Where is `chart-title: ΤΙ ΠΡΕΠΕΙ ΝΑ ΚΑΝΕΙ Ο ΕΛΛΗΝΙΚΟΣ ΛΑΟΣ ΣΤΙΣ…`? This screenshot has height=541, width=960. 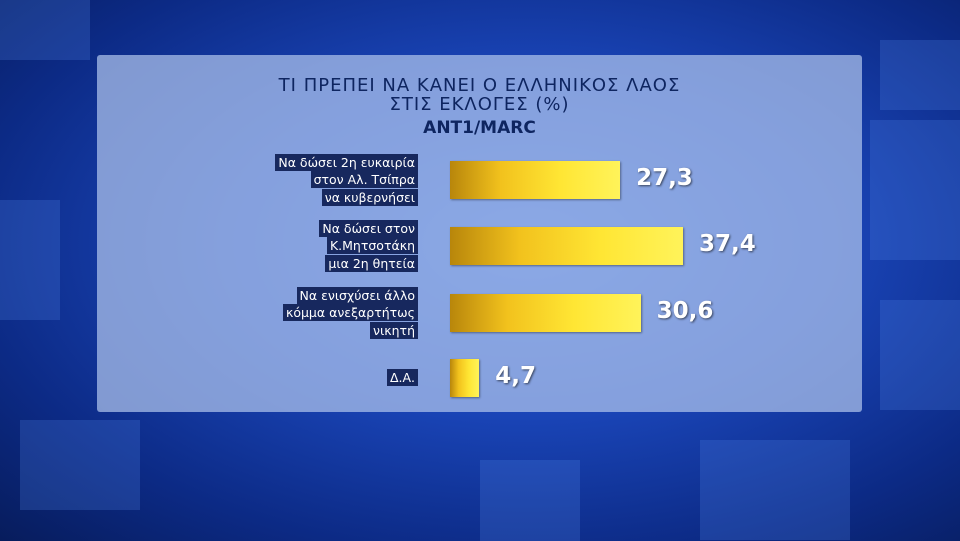 chart-title: ΤΙ ΠΡΕΠΕΙ ΝΑ ΚΑΝΕΙ Ο ΕΛΛΗΝΙΚΟΣ ΛΑΟΣ ΣΤΙΣ… is located at coordinates (479, 95).